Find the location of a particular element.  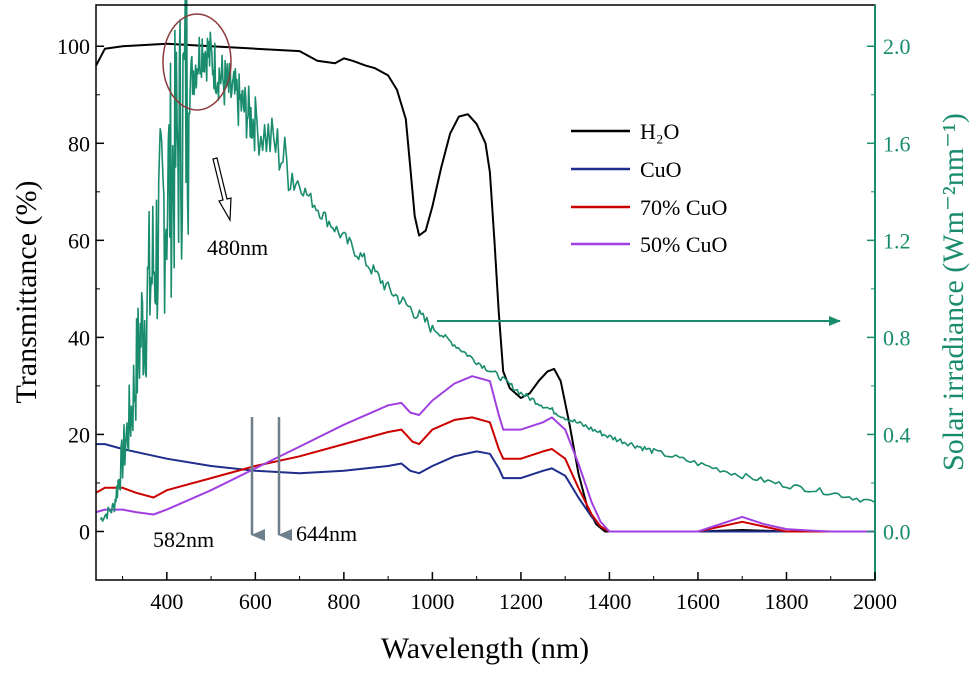

x-tick-label: 1000 is located at coordinates (432, 601).